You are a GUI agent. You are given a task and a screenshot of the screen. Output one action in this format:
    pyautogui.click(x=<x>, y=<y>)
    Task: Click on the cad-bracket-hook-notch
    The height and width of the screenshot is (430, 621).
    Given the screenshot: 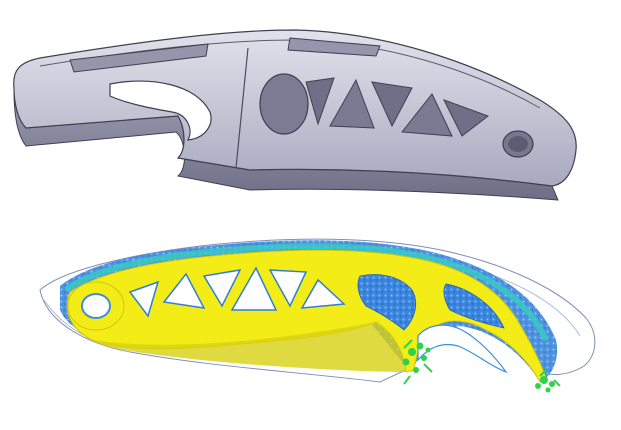 What is the action you would take?
    pyautogui.click(x=160, y=110)
    